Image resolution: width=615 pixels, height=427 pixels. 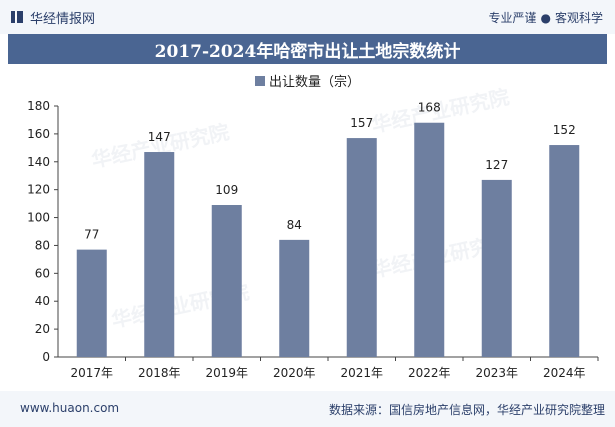 I want to click on data-label: 84, so click(x=294, y=225).